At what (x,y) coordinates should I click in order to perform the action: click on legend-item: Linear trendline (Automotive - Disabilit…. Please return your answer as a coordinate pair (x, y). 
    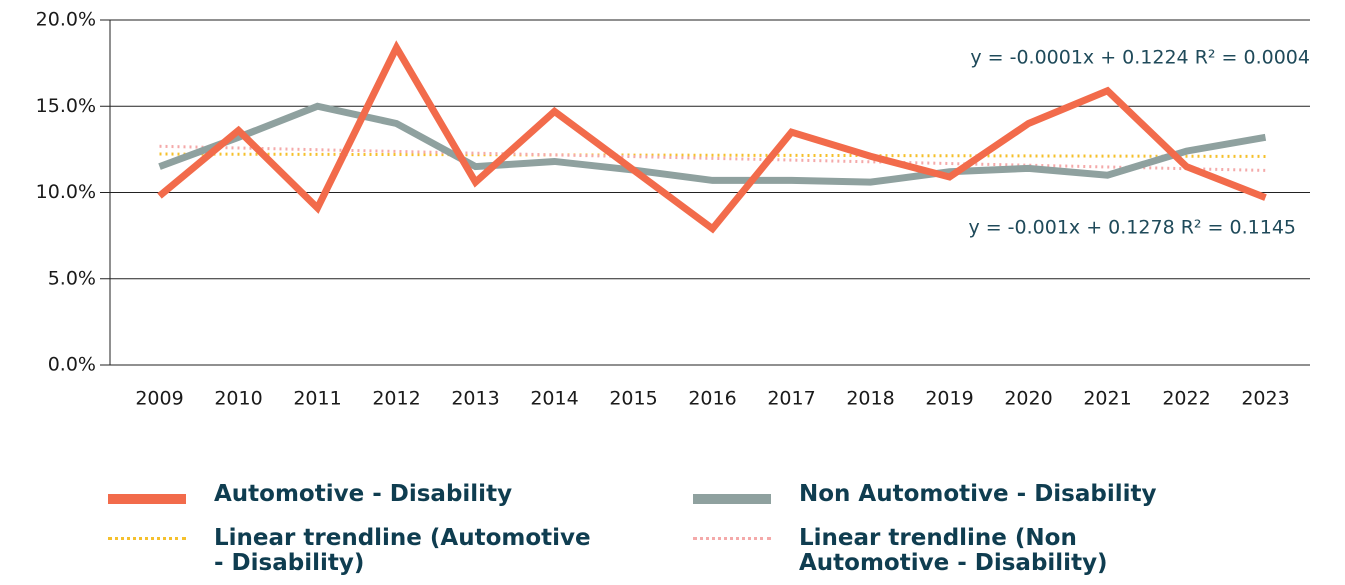
    Looking at the image, I should click on (351, 551).